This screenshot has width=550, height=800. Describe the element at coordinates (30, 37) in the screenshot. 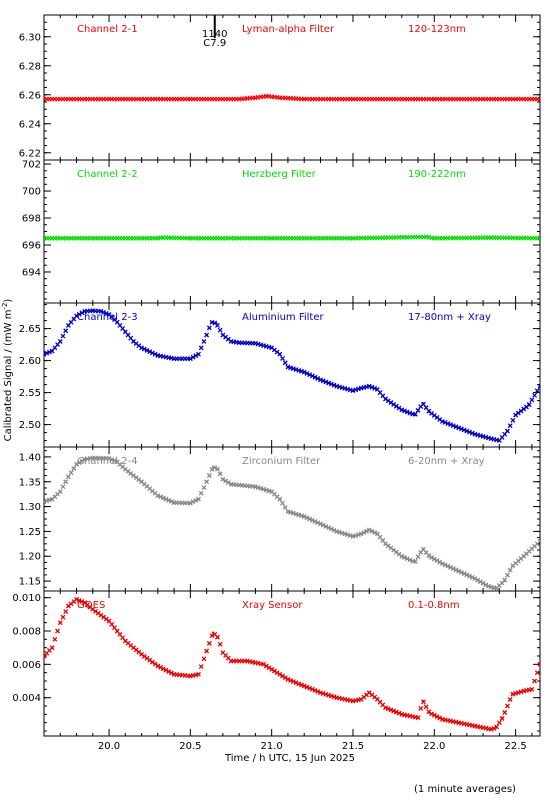

I see `y-tick-label: 6.30` at that location.